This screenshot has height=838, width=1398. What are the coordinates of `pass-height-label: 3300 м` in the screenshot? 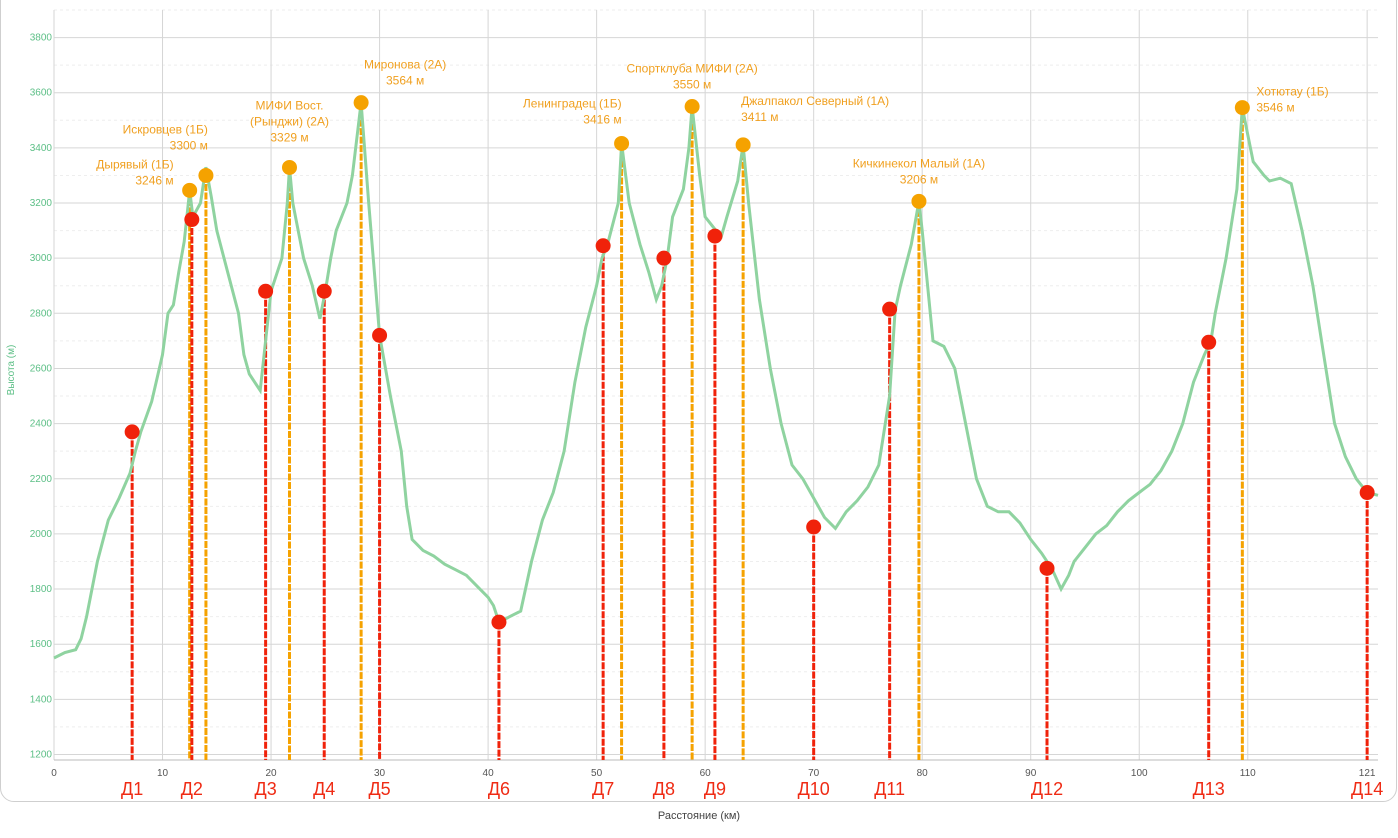 It's located at (189, 145).